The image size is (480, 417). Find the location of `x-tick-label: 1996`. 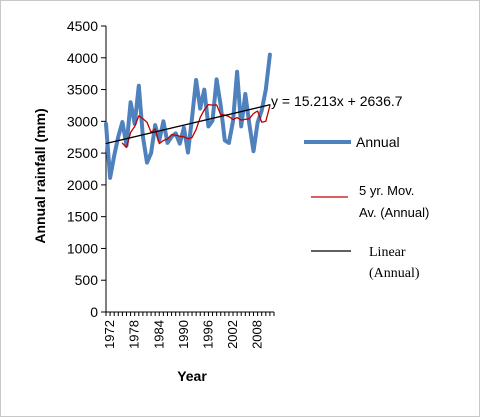

x-tick-label: 1996 is located at coordinates (207, 334).